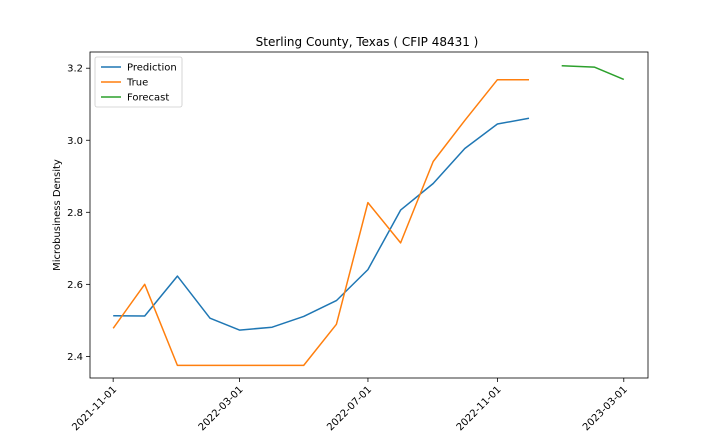 Image resolution: width=720 pixels, height=432 pixels. What do you see at coordinates (75, 357) in the screenshot?
I see `y-tick-label: 2.4` at bounding box center [75, 357].